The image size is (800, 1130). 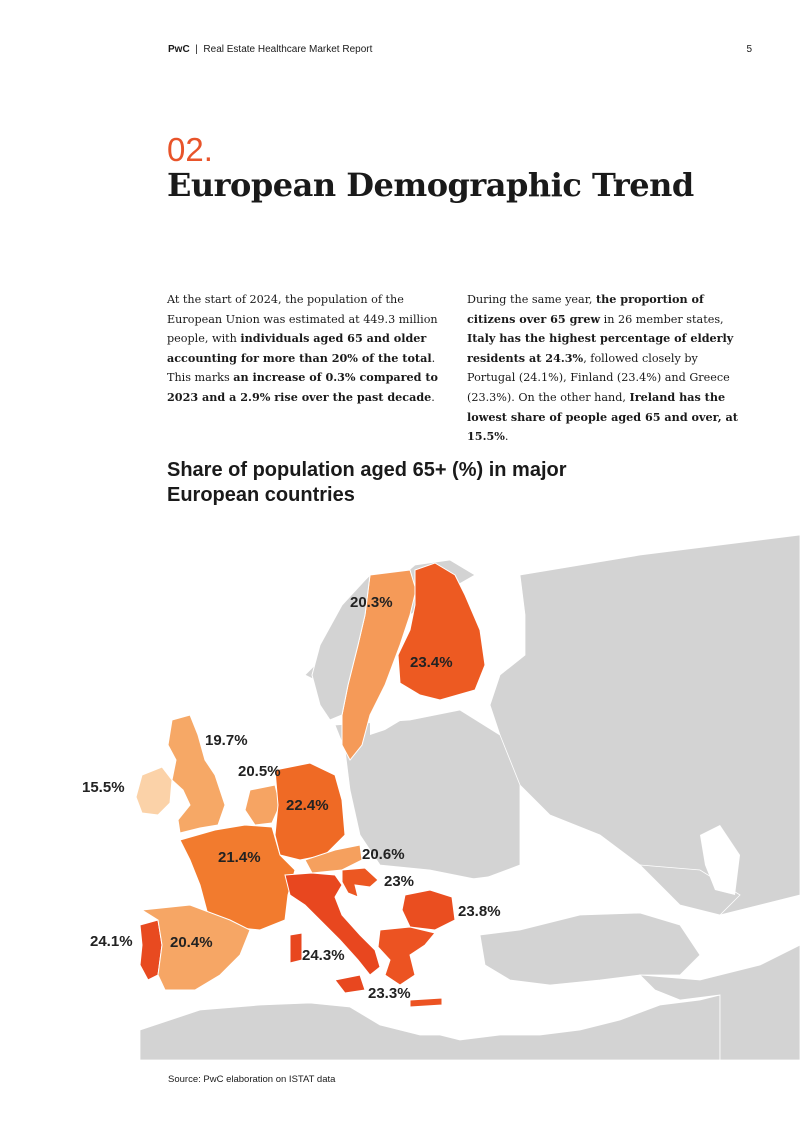 I want to click on country-finland, so click(x=441, y=631).